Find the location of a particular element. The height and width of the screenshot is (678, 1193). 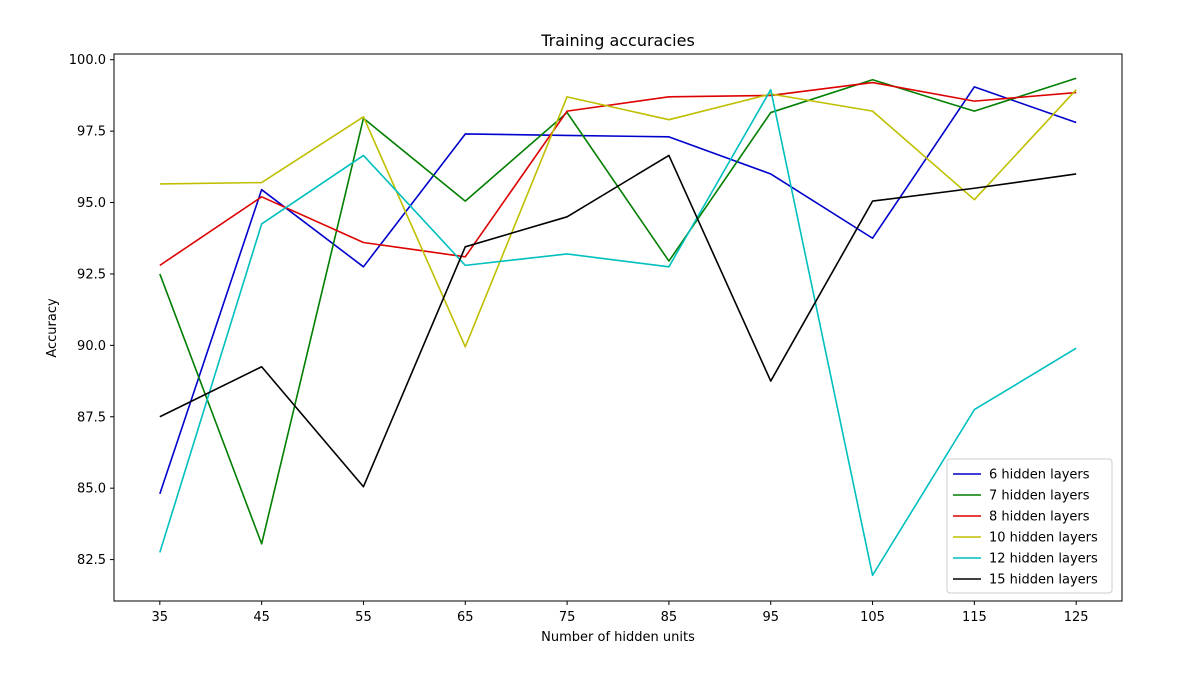

y-tick-label: 95.0 is located at coordinates (91, 203).